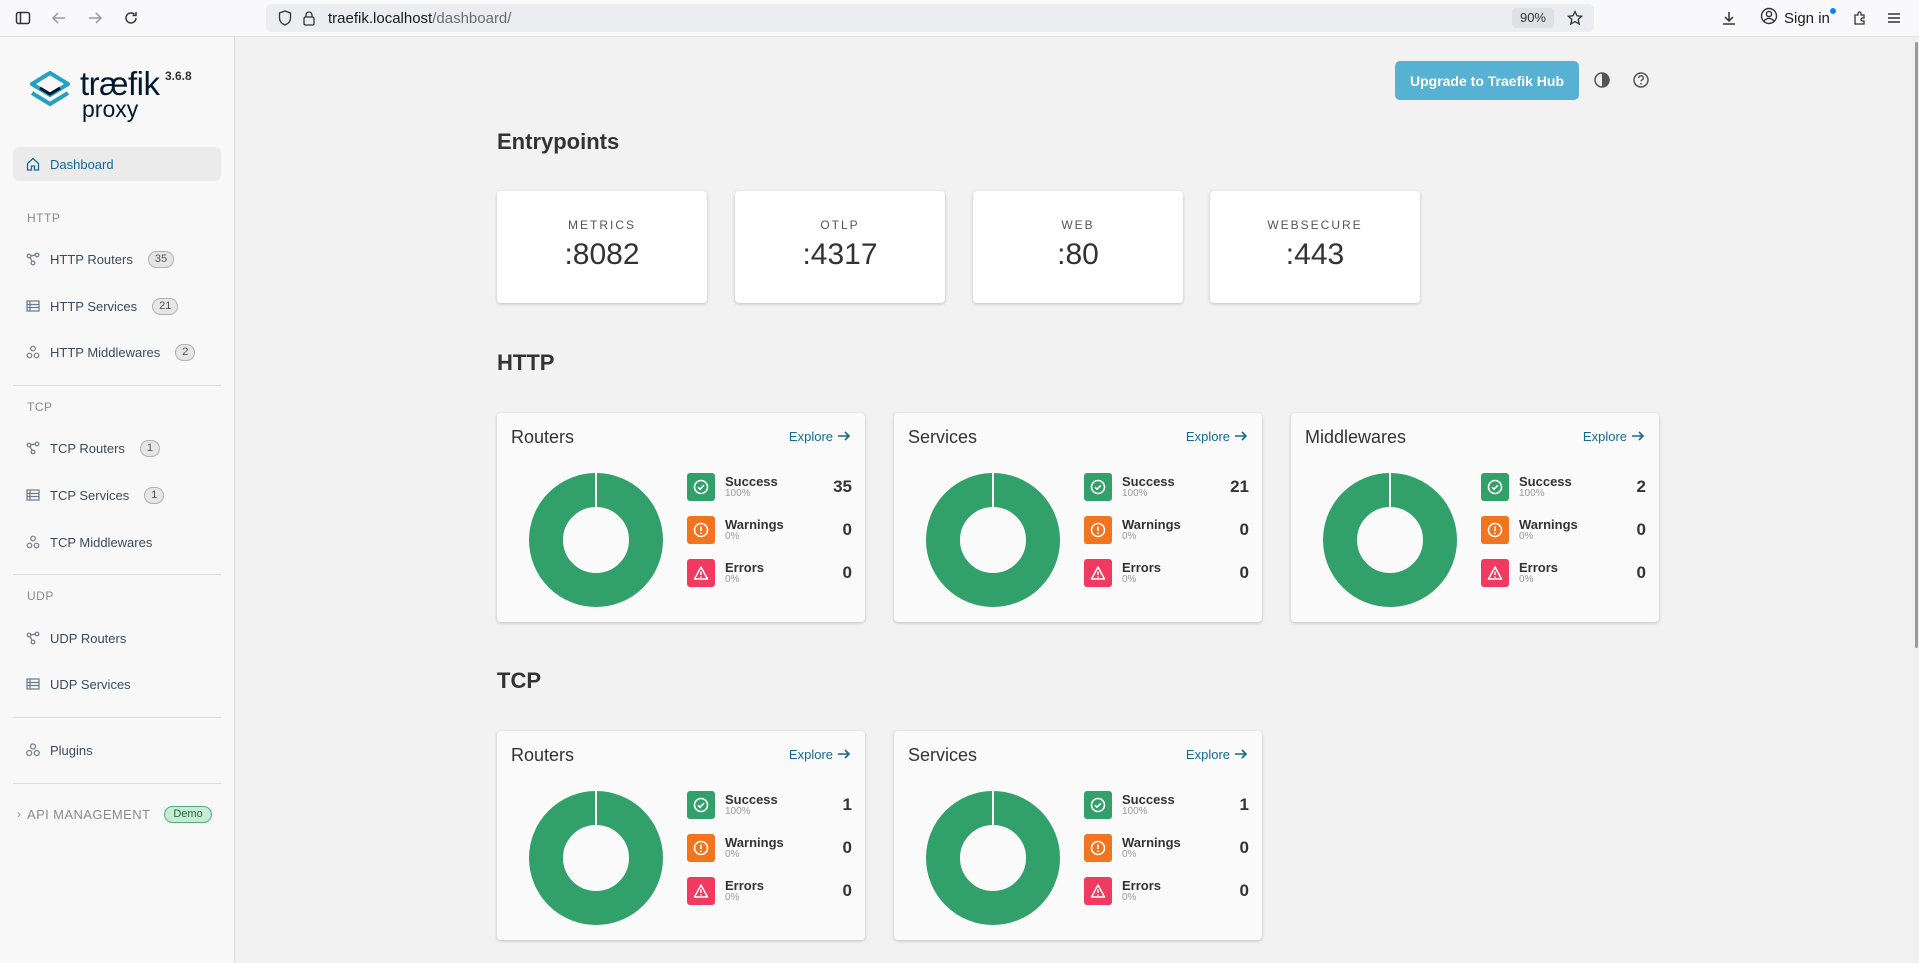  What do you see at coordinates (526, 362) in the screenshot?
I see `http-section-title: HTTP` at bounding box center [526, 362].